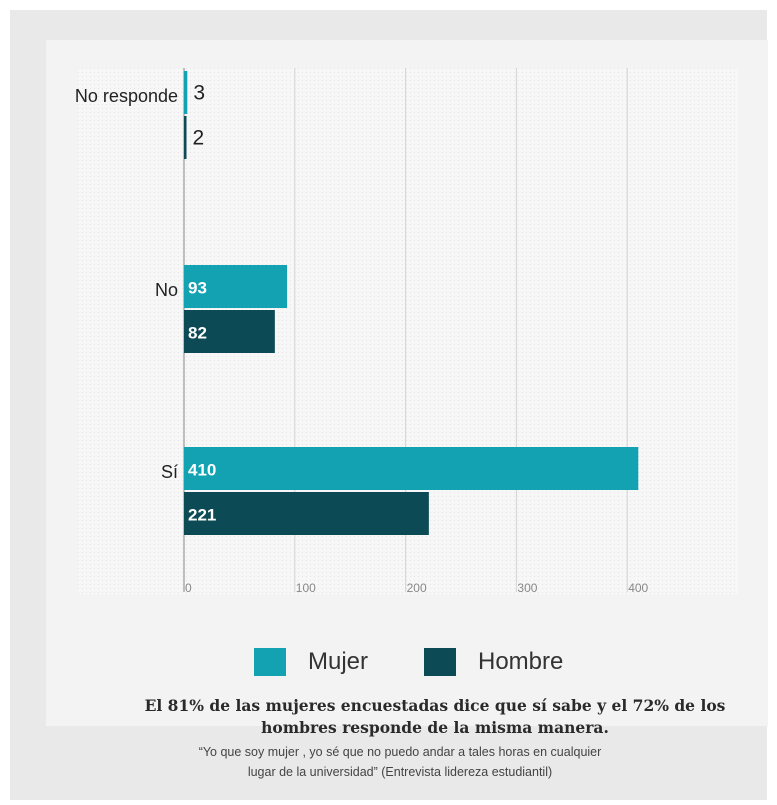 The image size is (777, 805). What do you see at coordinates (199, 93) in the screenshot?
I see `data-label: 3` at bounding box center [199, 93].